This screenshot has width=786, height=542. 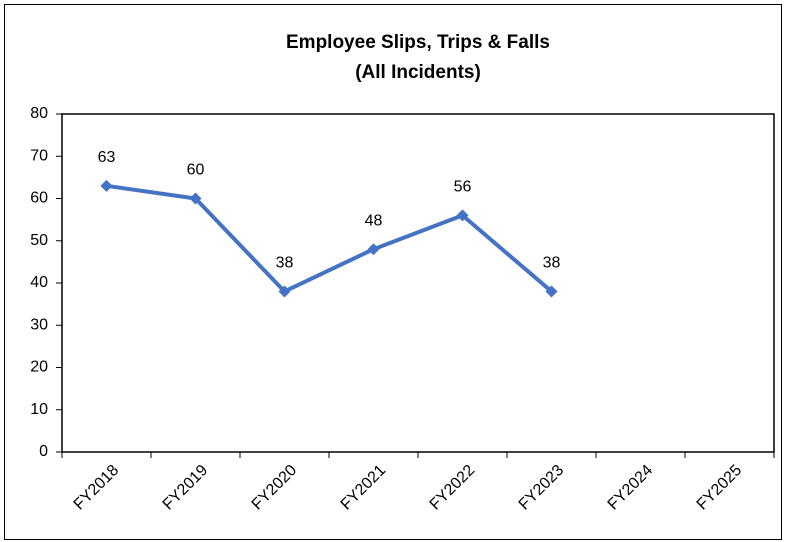 I want to click on y-tick-label: 60, so click(x=39, y=198).